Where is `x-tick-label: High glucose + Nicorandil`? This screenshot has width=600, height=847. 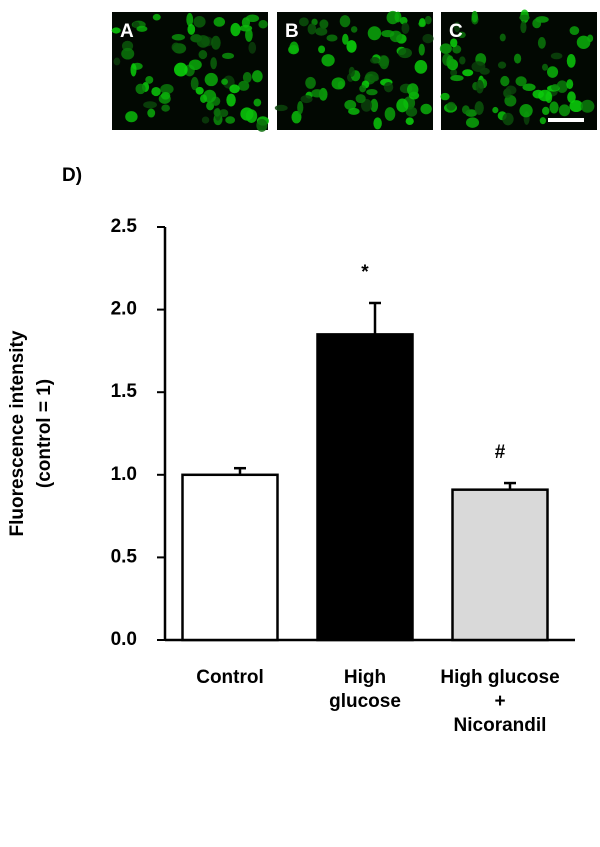
x-tick-label: High glucose + Nicorandil is located at coordinates (500, 701).